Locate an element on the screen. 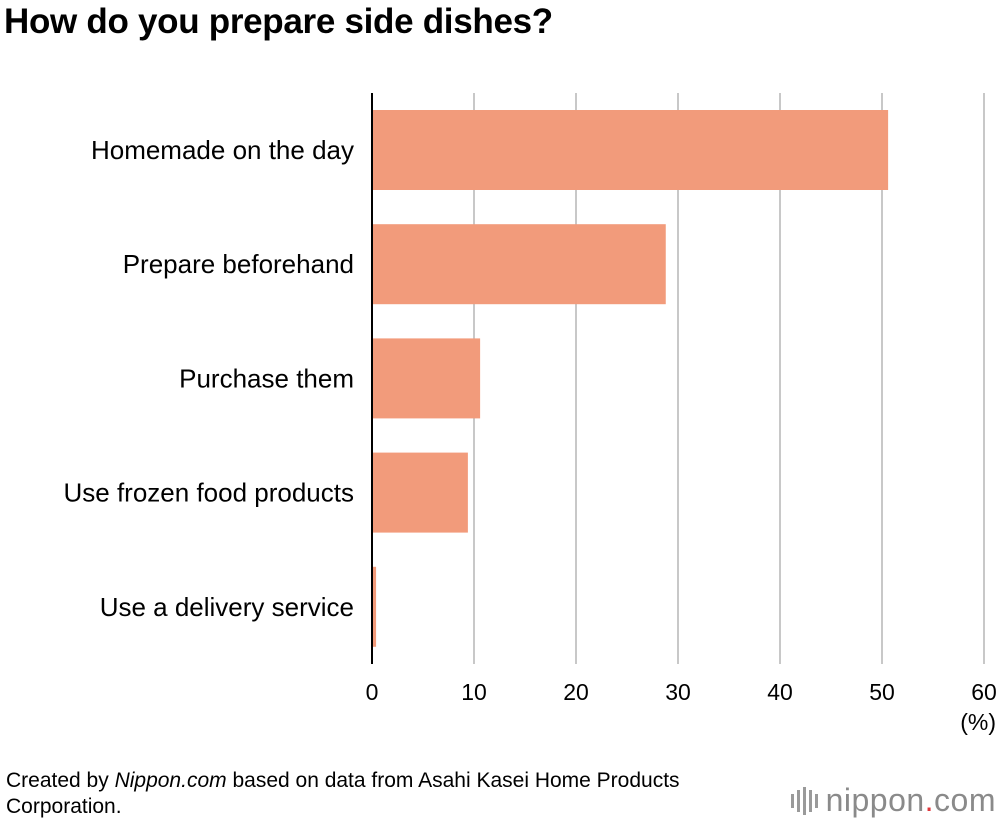 Image resolution: width=1000 pixels, height=824 pixels. x-tick-label: 50 is located at coordinates (882, 692).